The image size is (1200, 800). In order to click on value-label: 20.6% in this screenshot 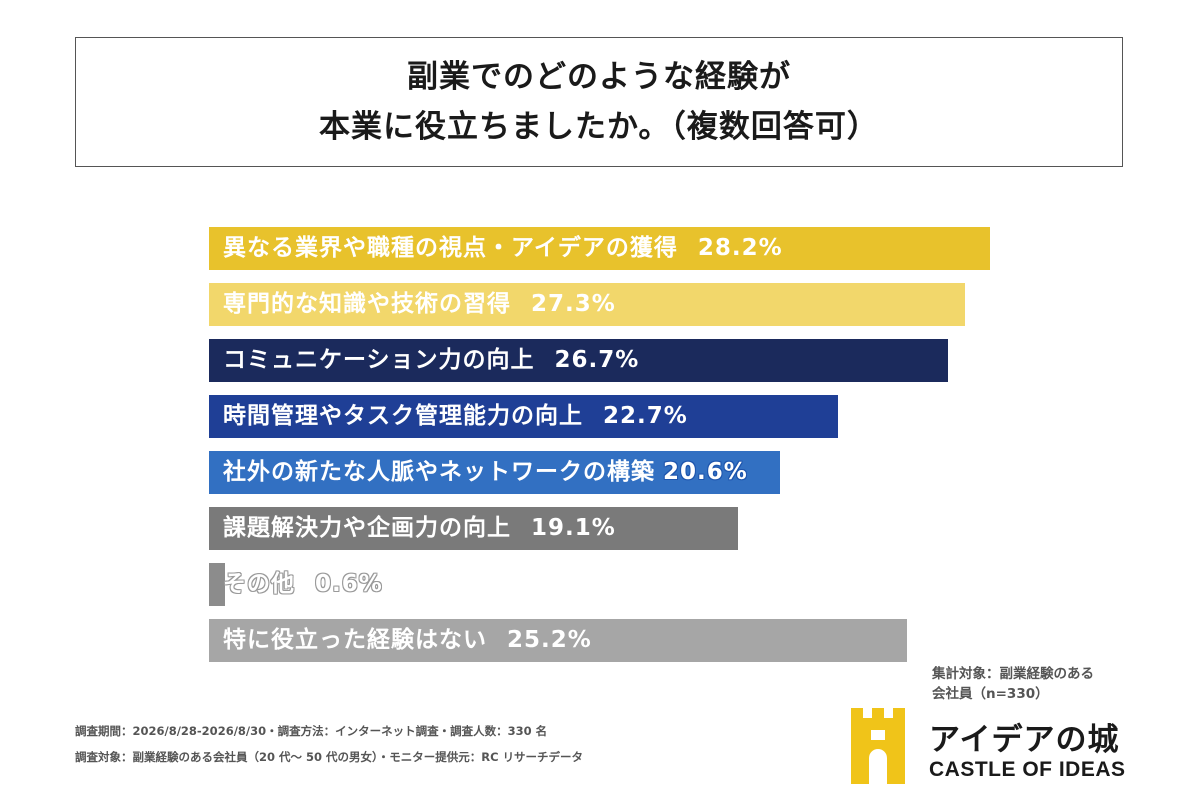, I will do `click(705, 472)`.